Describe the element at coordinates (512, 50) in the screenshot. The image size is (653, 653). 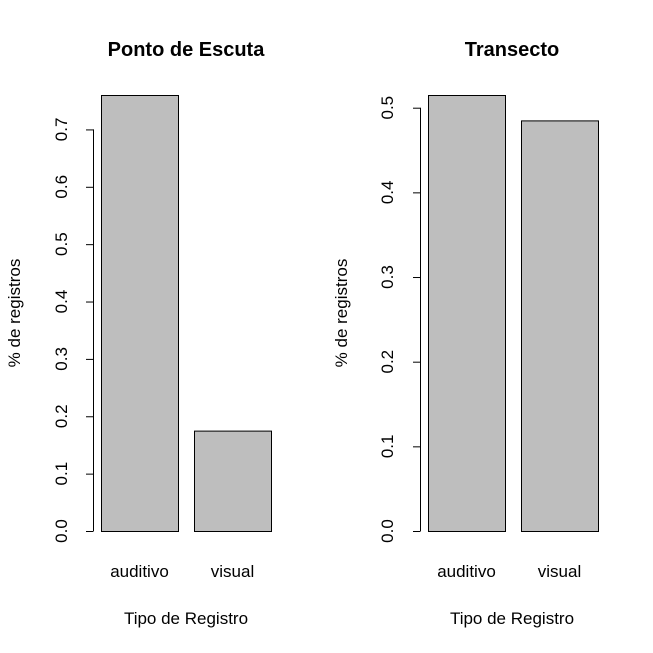
I see `chart-title: Transecto` at that location.